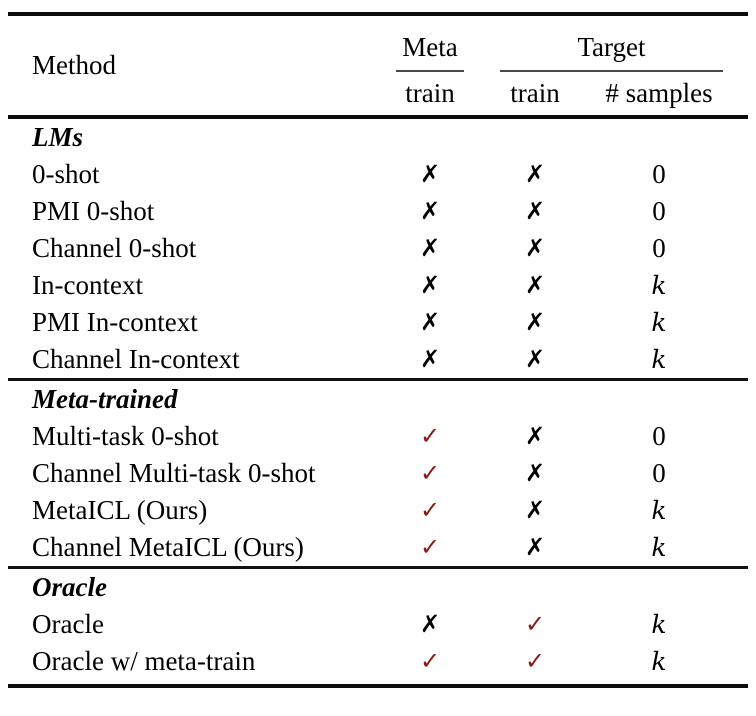 The height and width of the screenshot is (716, 756). I want to click on header-target-group: Target train # samples, so click(624, 65).